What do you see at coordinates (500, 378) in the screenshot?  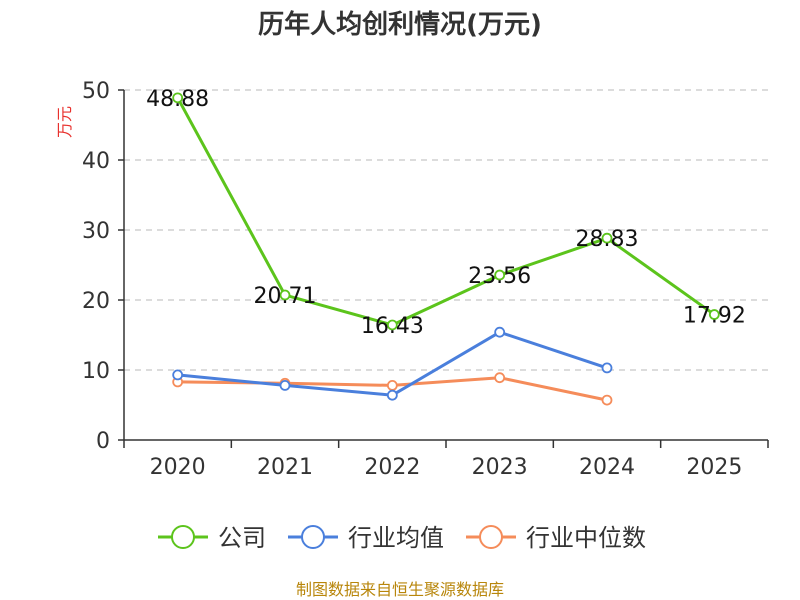 I see `series-3-point-2023` at bounding box center [500, 378].